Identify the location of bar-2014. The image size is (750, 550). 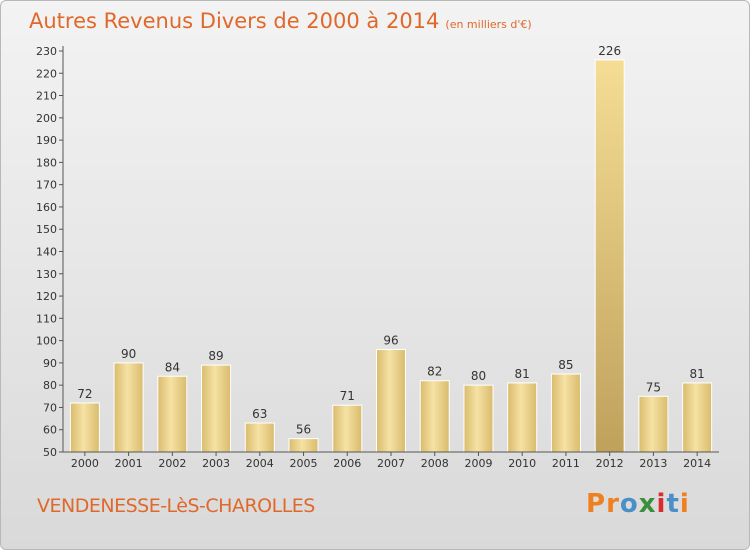
(697, 417).